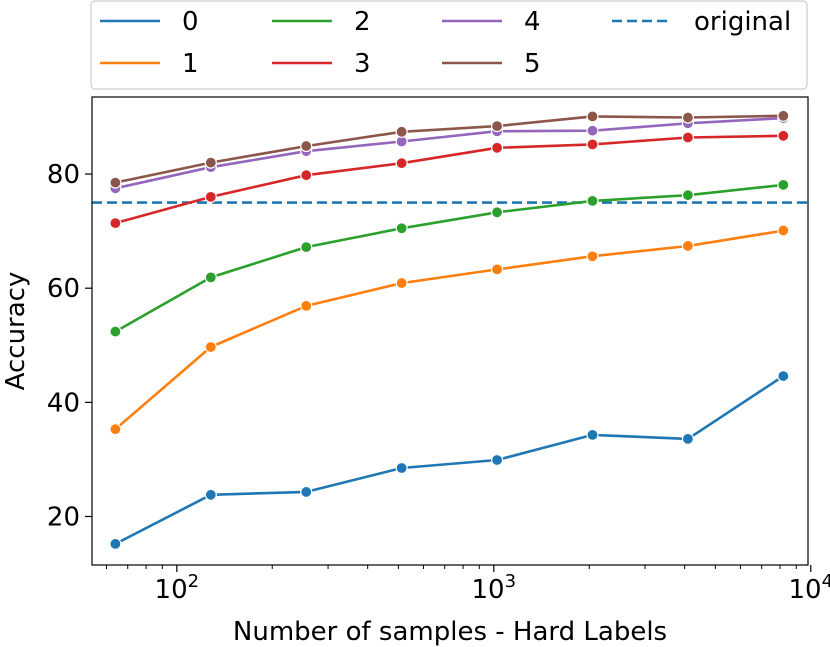 The height and width of the screenshot is (647, 830). I want to click on y-axis-label: Accuracy, so click(16, 331).